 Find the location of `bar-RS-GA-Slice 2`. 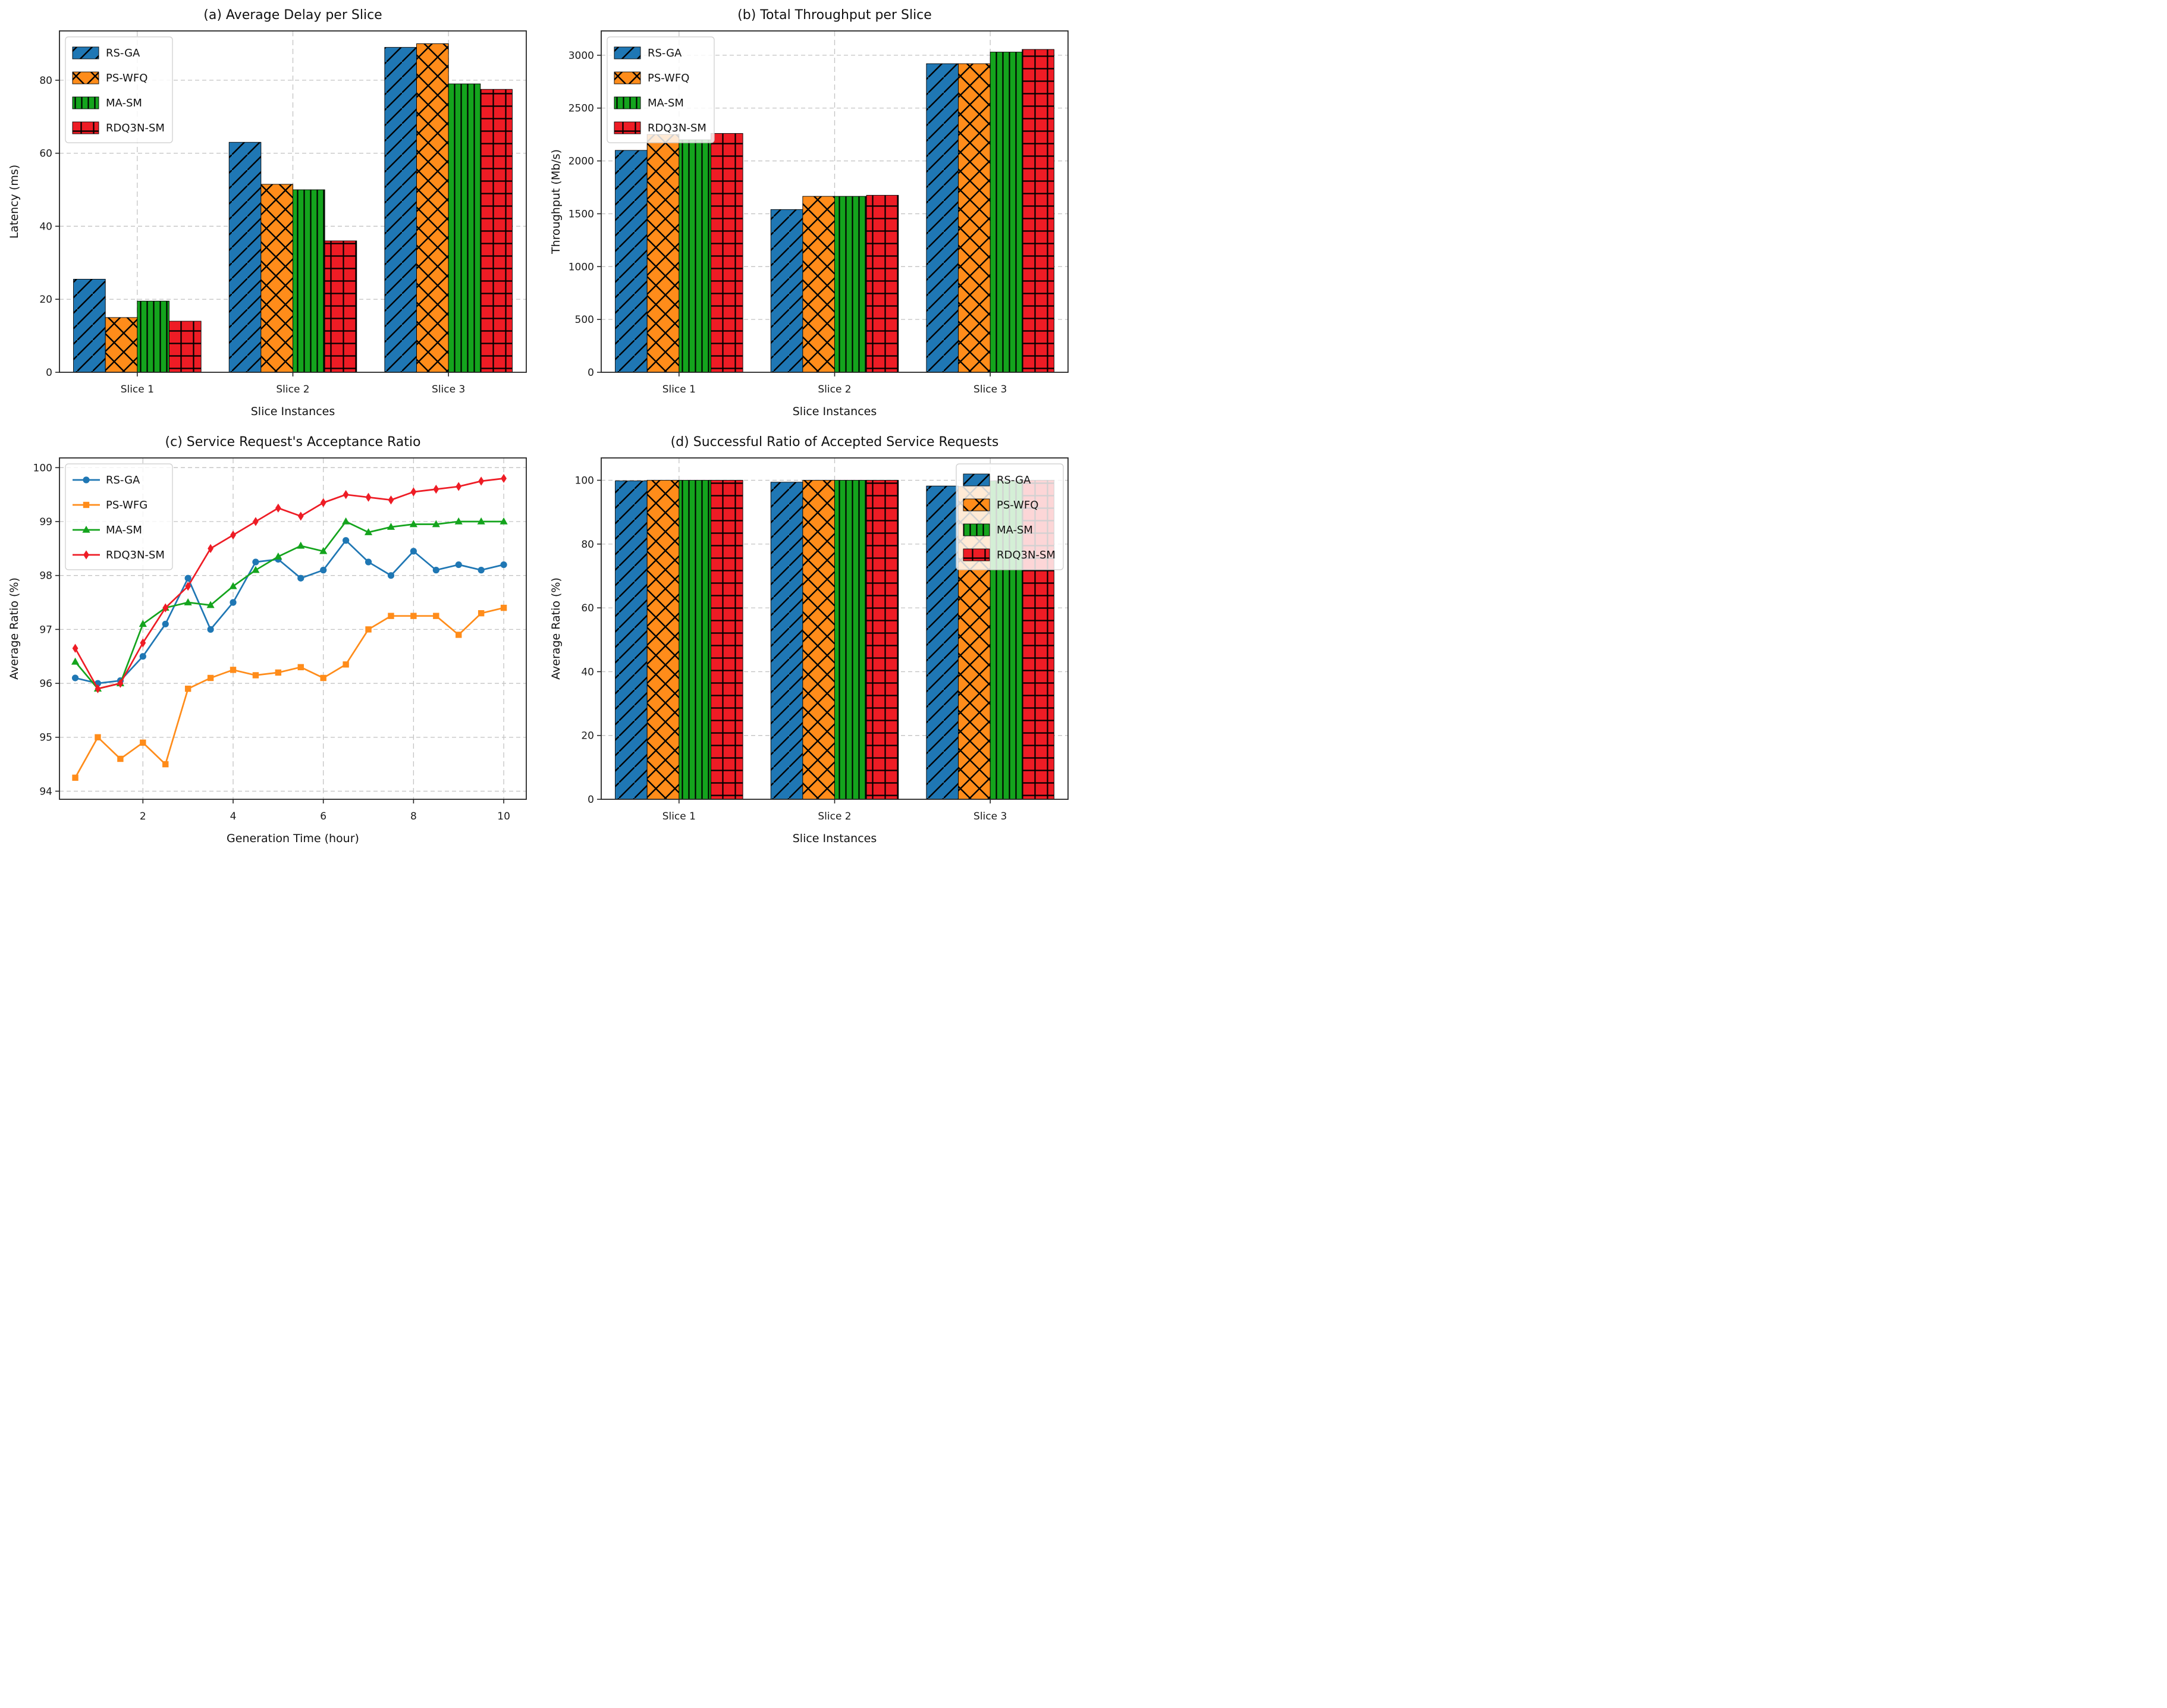

bar-RS-GA-Slice 2 is located at coordinates (245, 257).